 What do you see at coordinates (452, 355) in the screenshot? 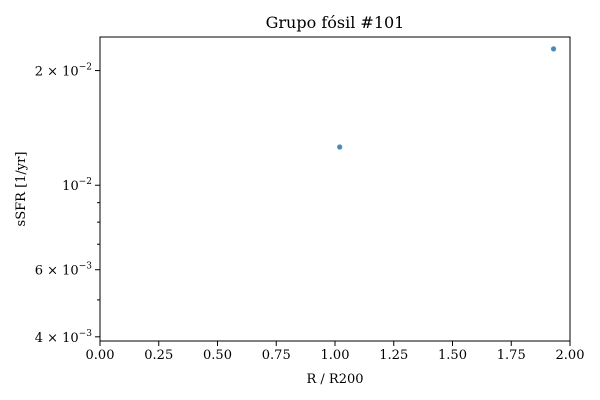
I see `x-tick-label: 1.50` at bounding box center [452, 355].